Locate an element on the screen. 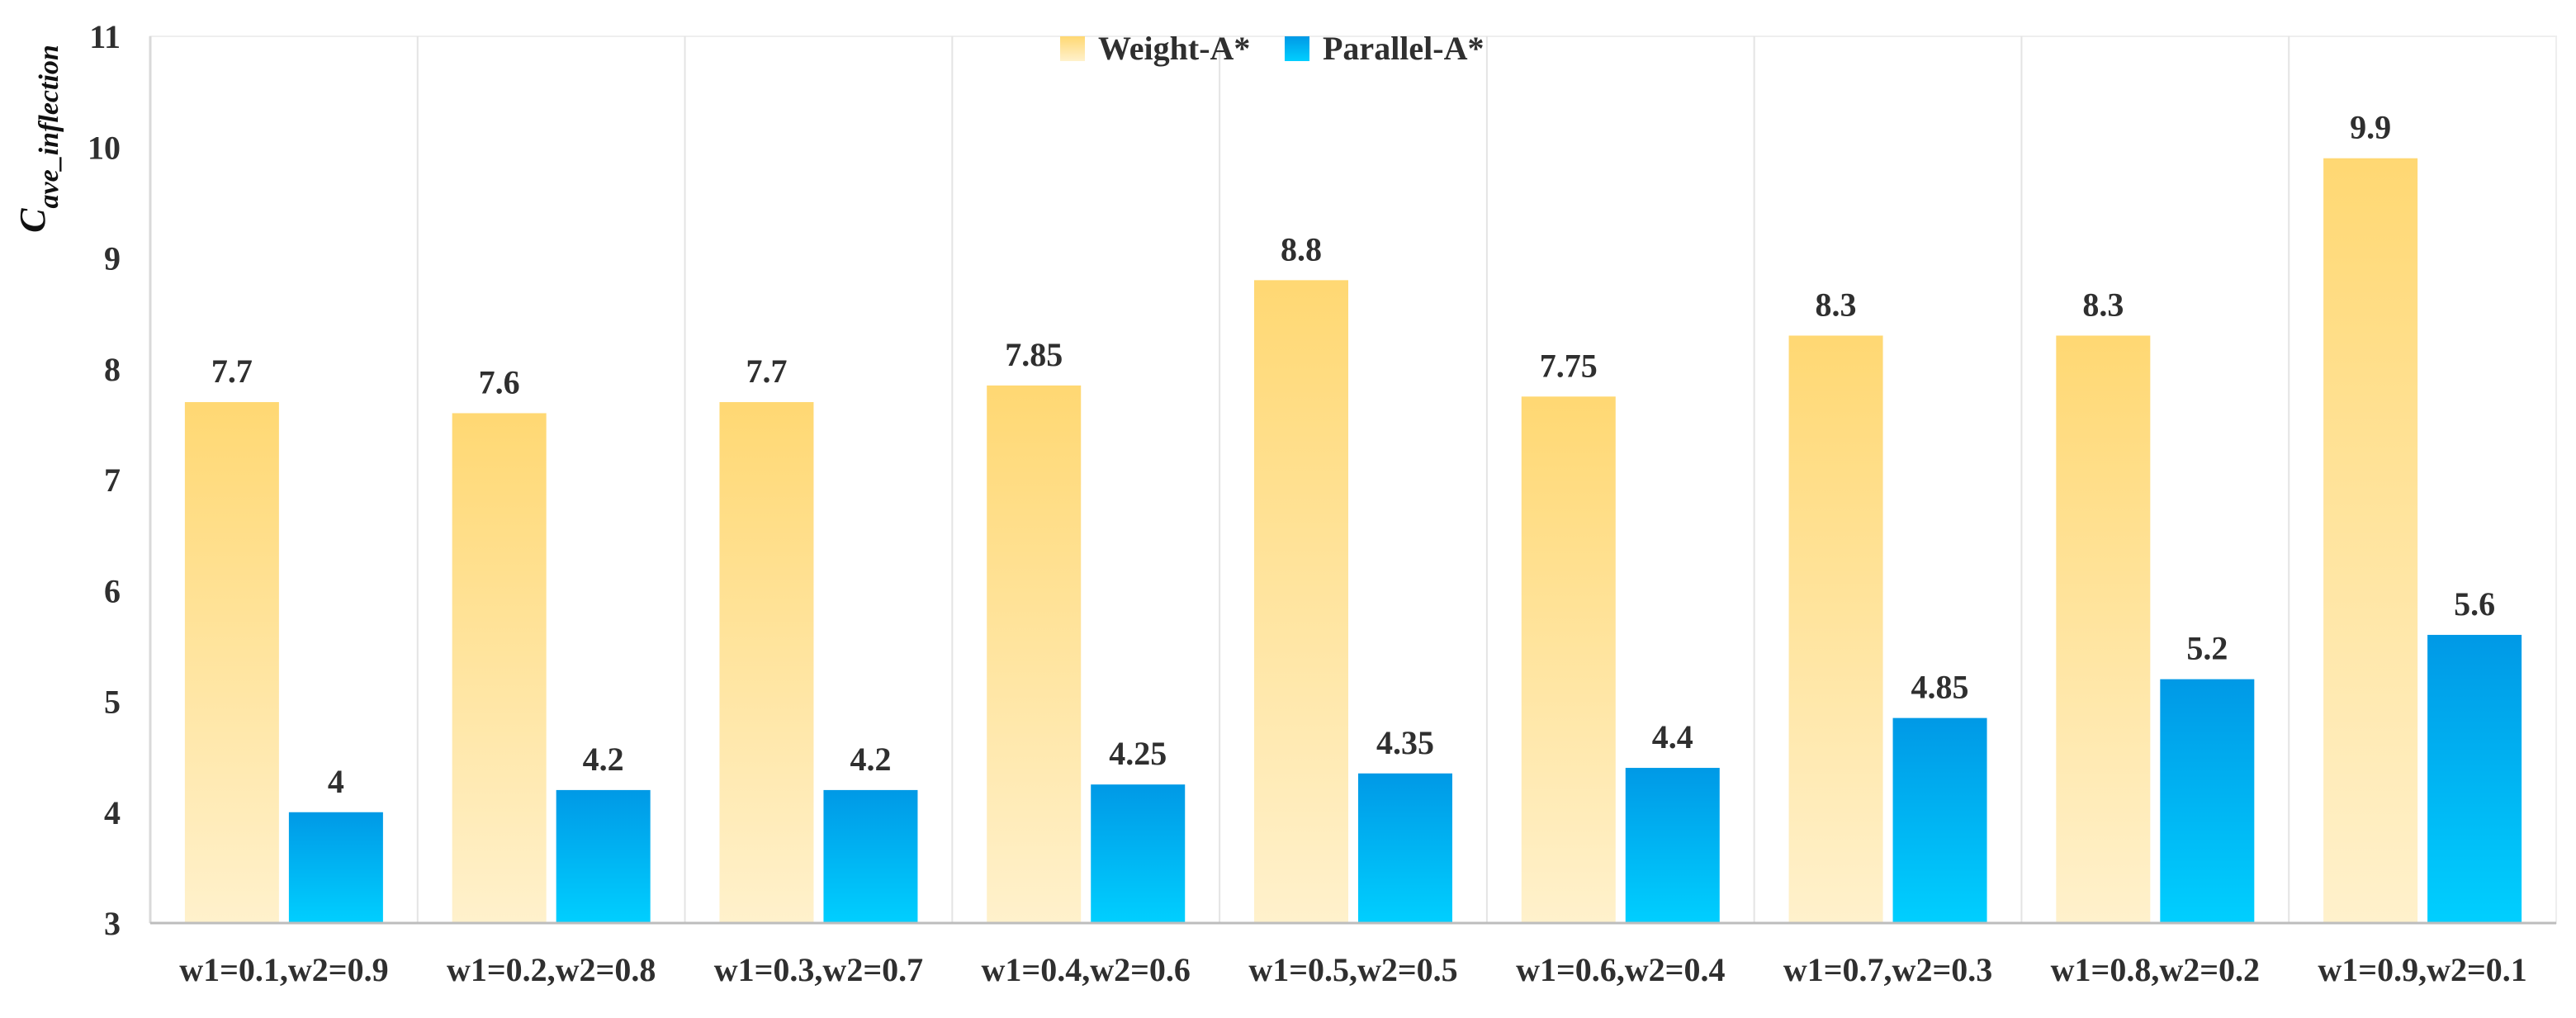 This screenshot has width=2576, height=1018. parallel-a-star-data-label: 5.2 is located at coordinates (2207, 648).